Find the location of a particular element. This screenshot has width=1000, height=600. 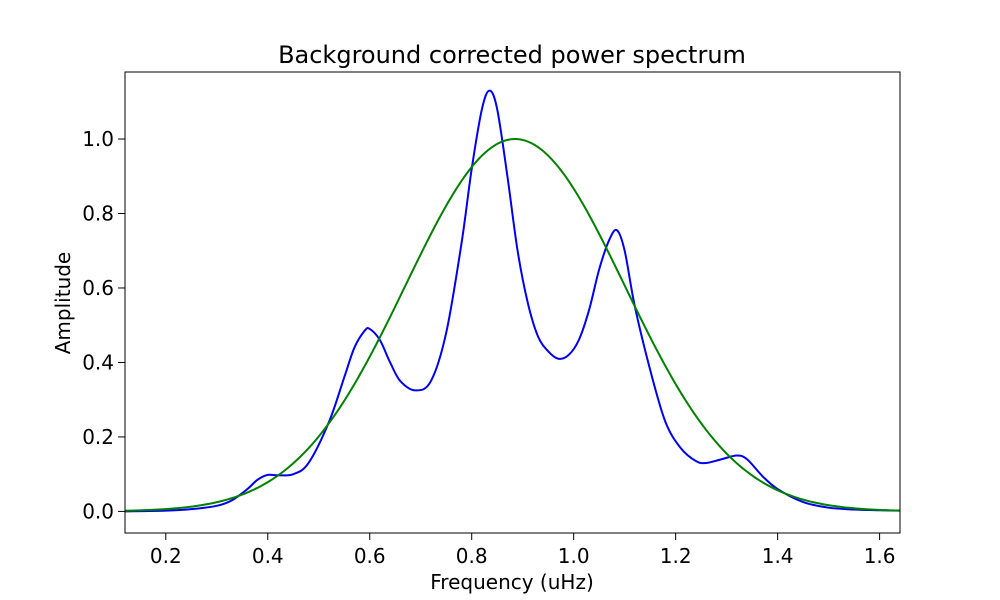

y-tick-label: 1.0 is located at coordinates (98, 139).